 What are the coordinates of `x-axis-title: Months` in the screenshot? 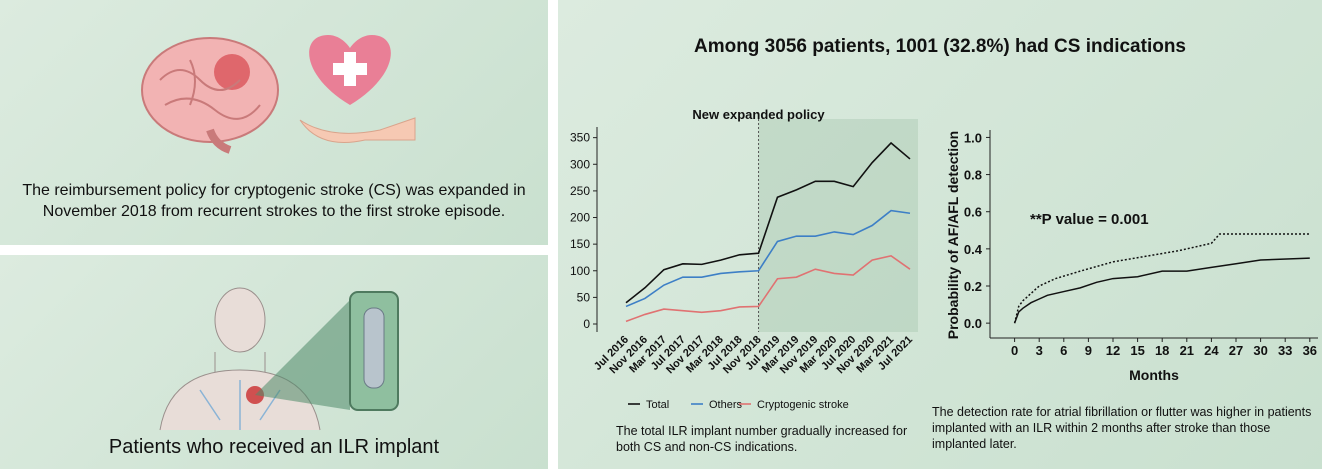 It's located at (1154, 375).